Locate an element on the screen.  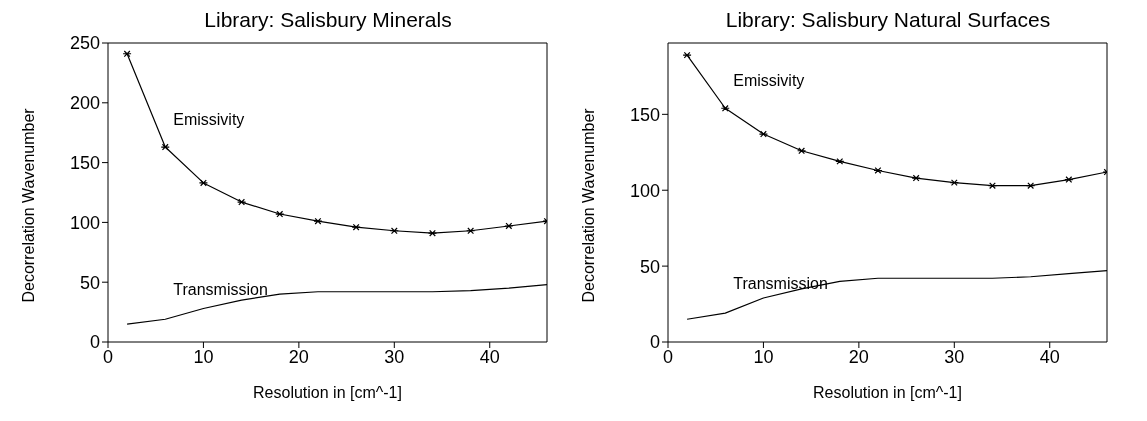
chart-title: Library: Salisbury Natural Surfaces is located at coordinates (888, 20).